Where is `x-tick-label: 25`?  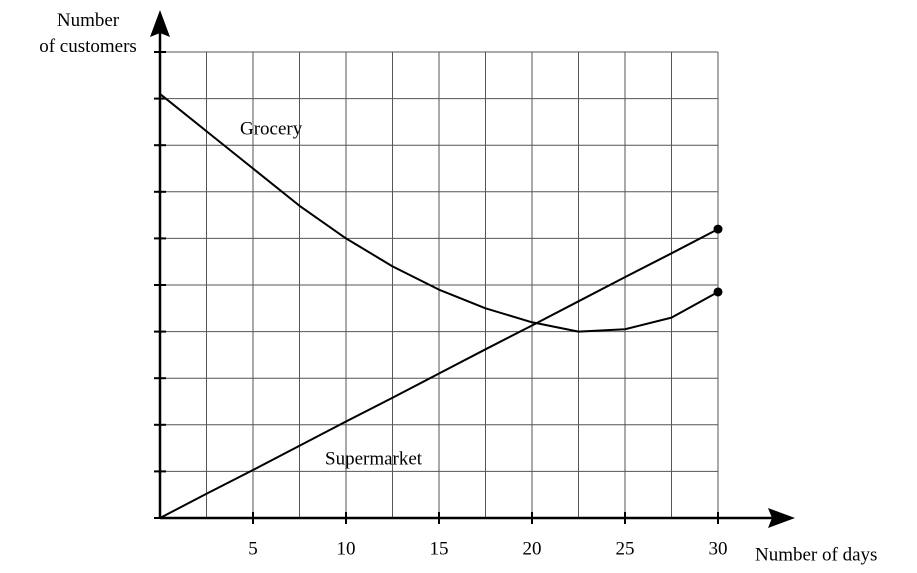 x-tick-label: 25 is located at coordinates (625, 548).